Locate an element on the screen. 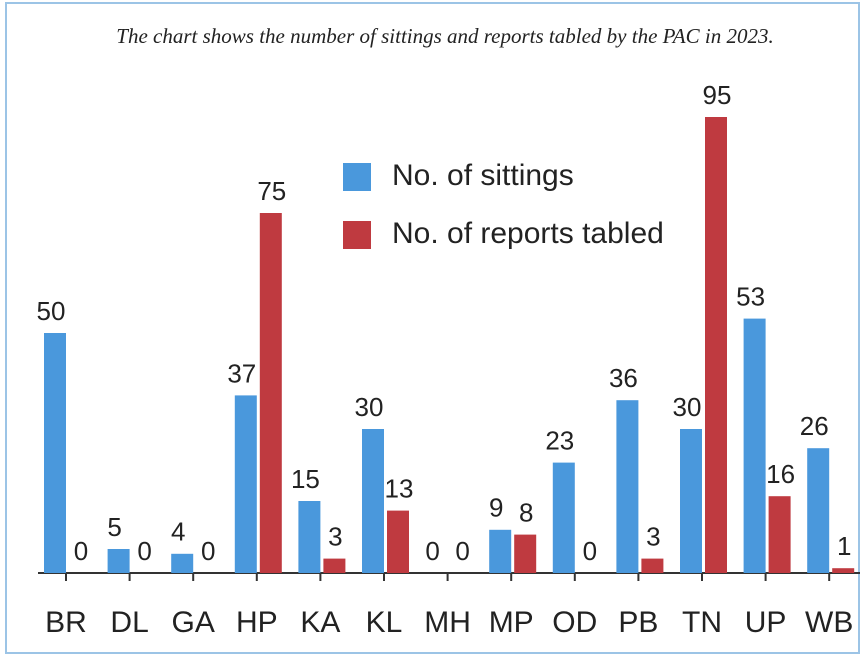 This screenshot has width=865, height=657. data-label: 16 is located at coordinates (780, 474).